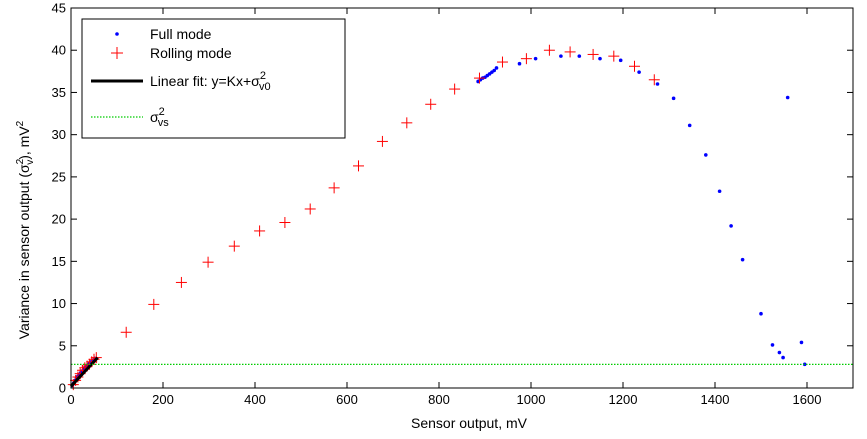  I want to click on y-axis-label: Variance in sensor output (σ2v), mV2, so click(25, 229).